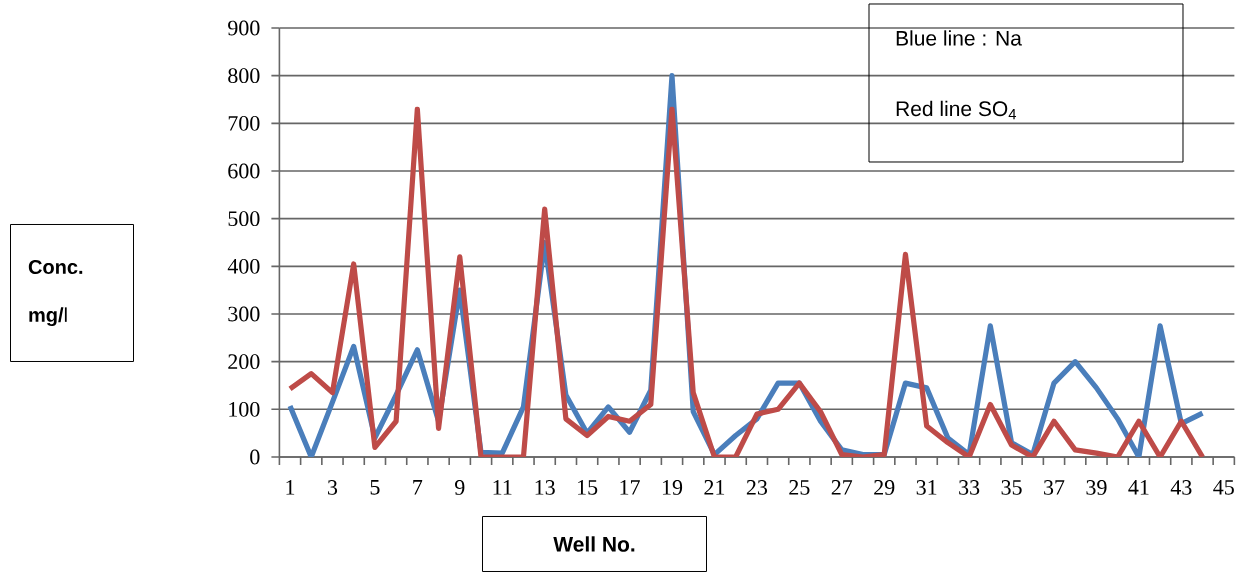  Describe the element at coordinates (244, 409) in the screenshot. I see `y-tick-label: 100` at that location.